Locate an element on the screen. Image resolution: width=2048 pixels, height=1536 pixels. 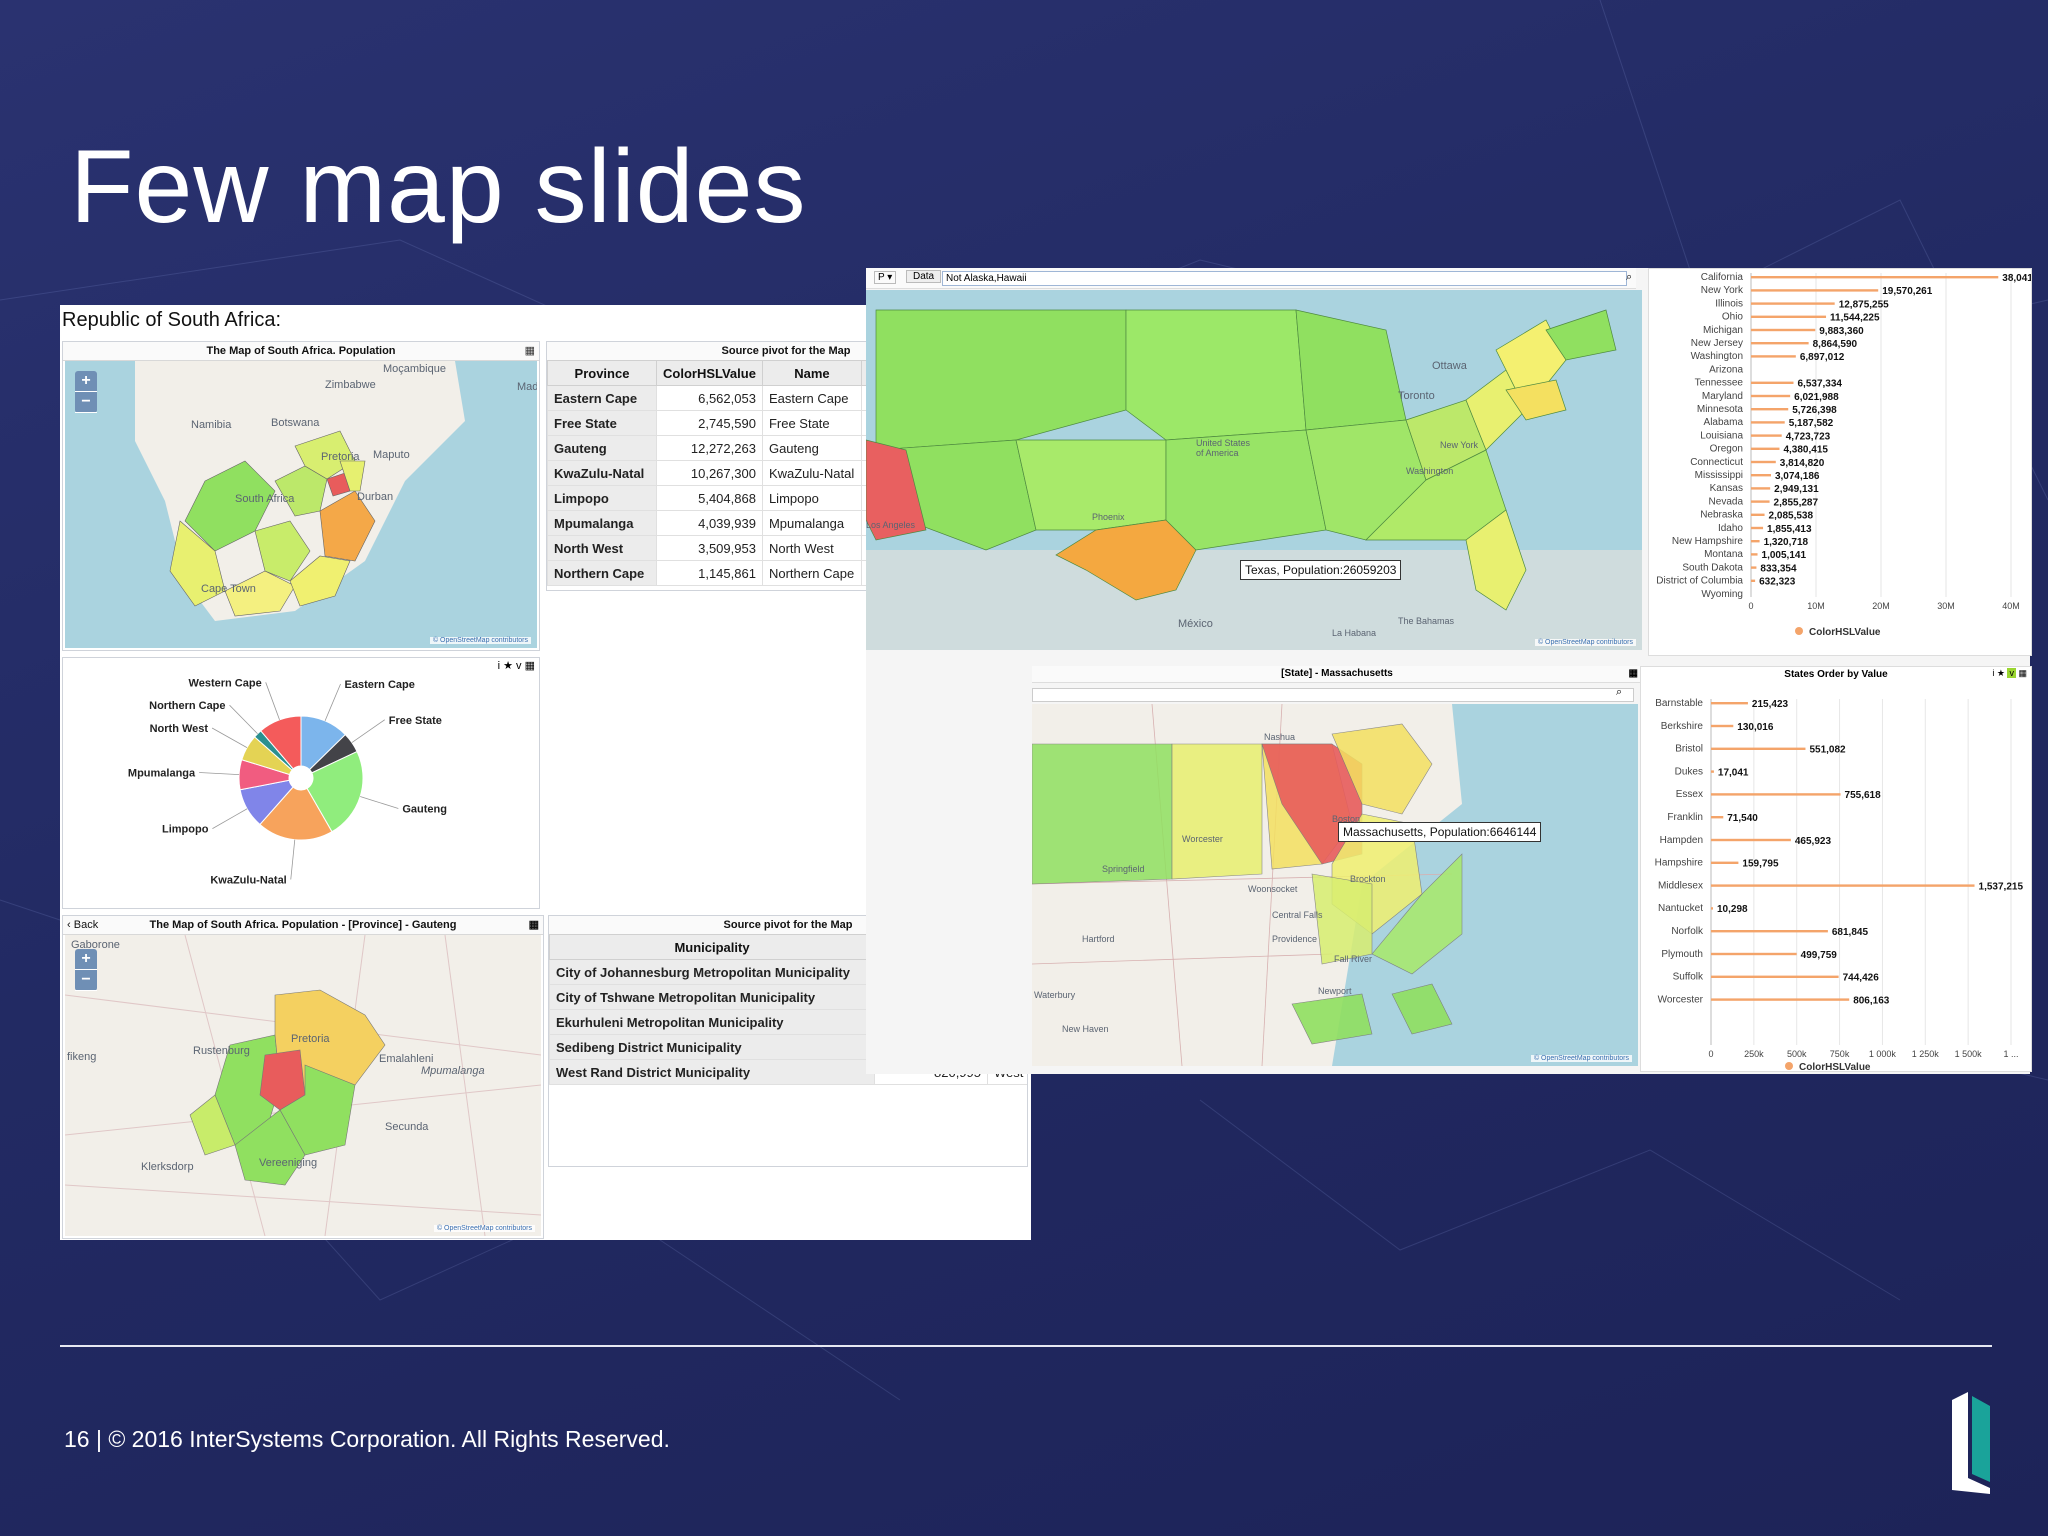
pie-label: Western Cape is located at coordinates (225, 683).